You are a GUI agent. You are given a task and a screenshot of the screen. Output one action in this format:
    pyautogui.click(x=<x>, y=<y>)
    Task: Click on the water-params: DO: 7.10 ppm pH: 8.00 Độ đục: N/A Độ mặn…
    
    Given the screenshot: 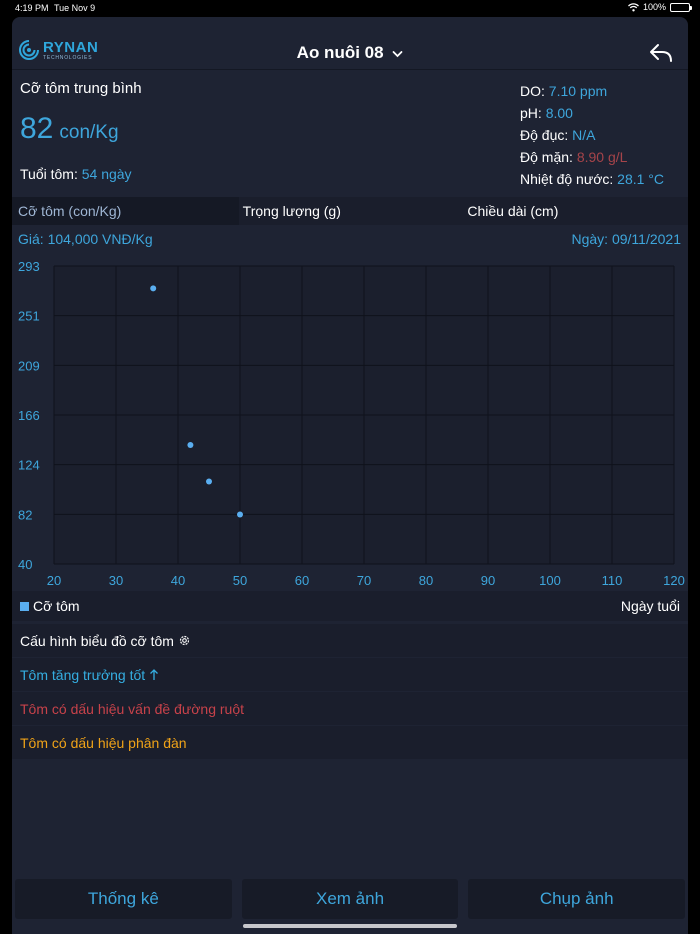 What is the action you would take?
    pyautogui.click(x=592, y=135)
    